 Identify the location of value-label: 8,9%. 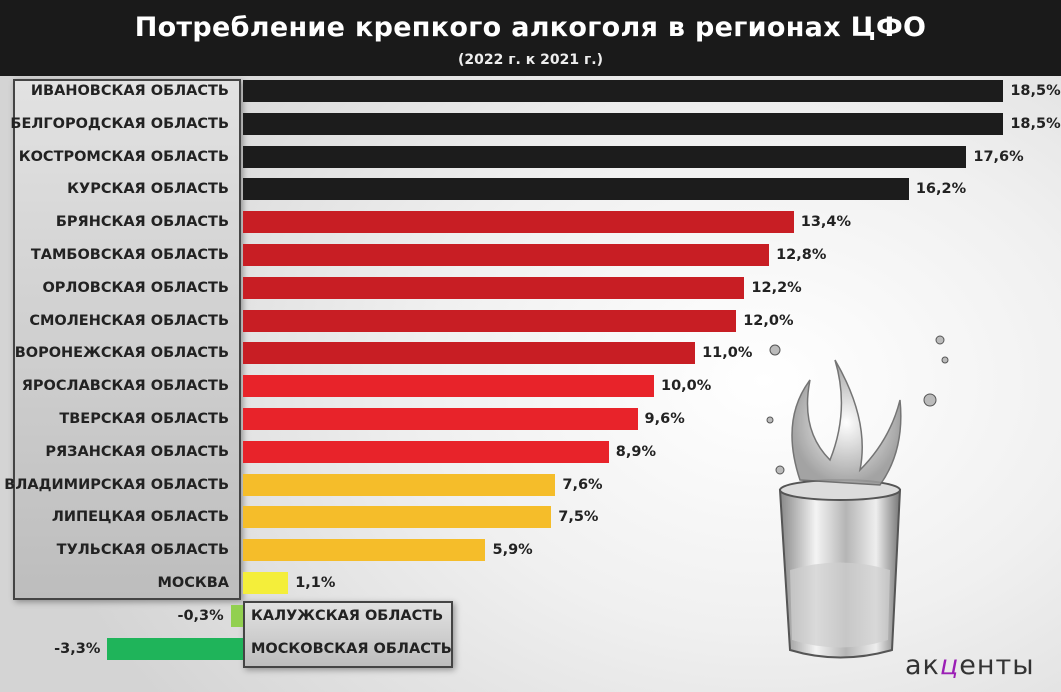
(635, 451).